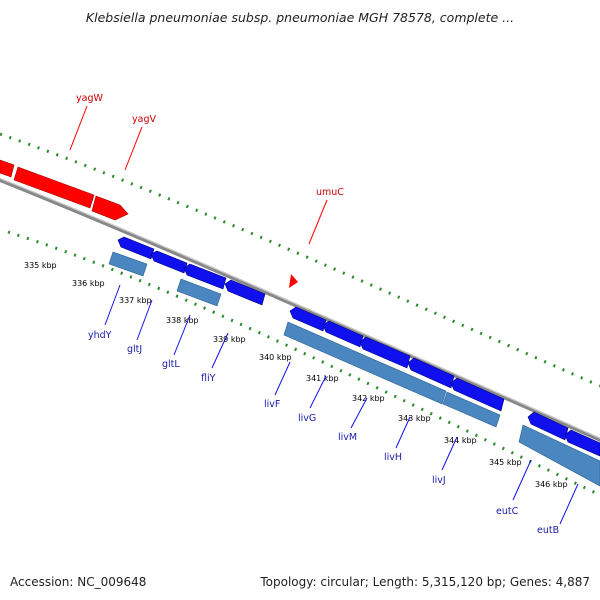 This screenshot has width=600, height=600. I want to click on gene-label-livJ: livJ, so click(439, 480).